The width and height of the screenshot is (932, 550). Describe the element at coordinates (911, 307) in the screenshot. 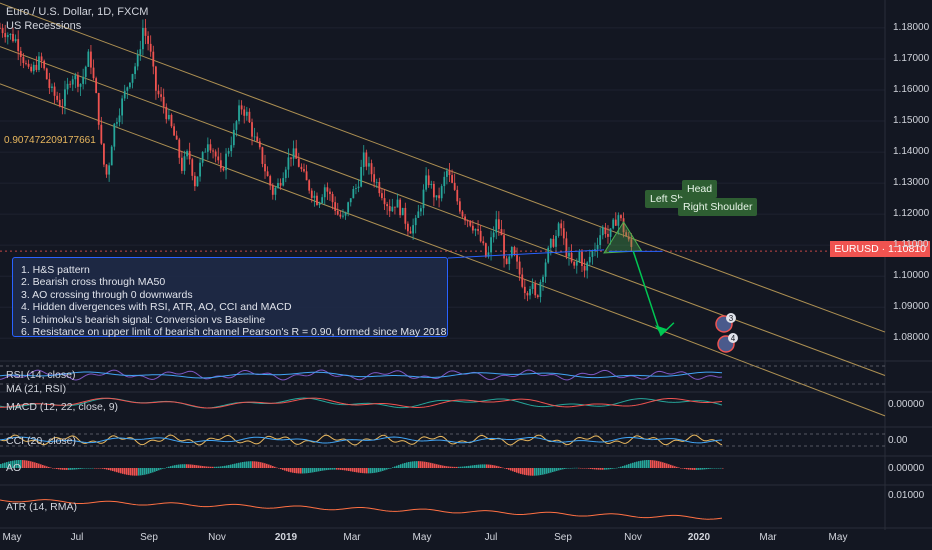

I see `y-tick-label: 1.09000` at that location.